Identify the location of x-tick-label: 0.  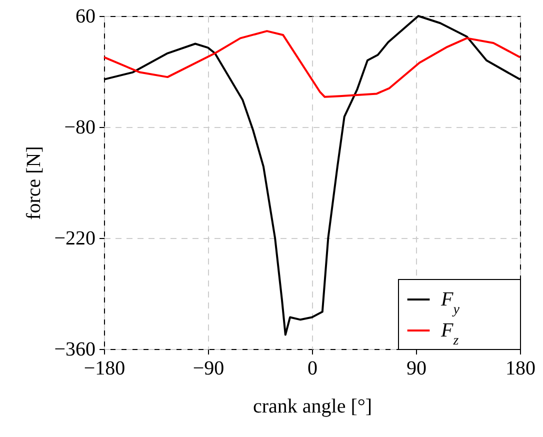
(313, 369).